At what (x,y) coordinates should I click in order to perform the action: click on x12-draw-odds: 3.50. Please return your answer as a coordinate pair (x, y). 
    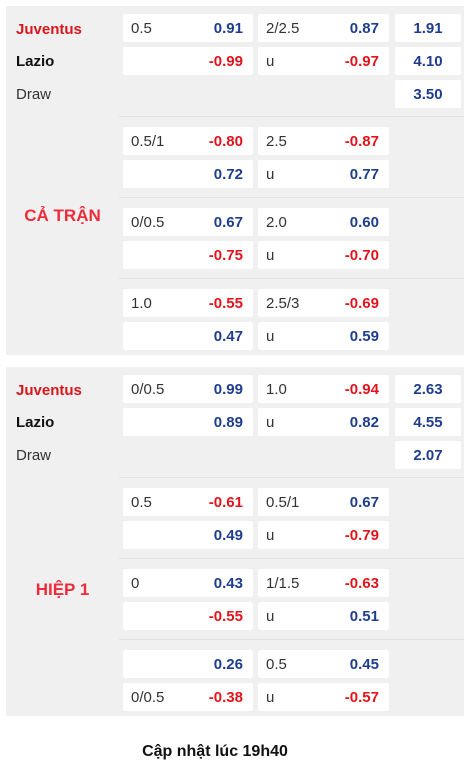
    Looking at the image, I should click on (428, 94).